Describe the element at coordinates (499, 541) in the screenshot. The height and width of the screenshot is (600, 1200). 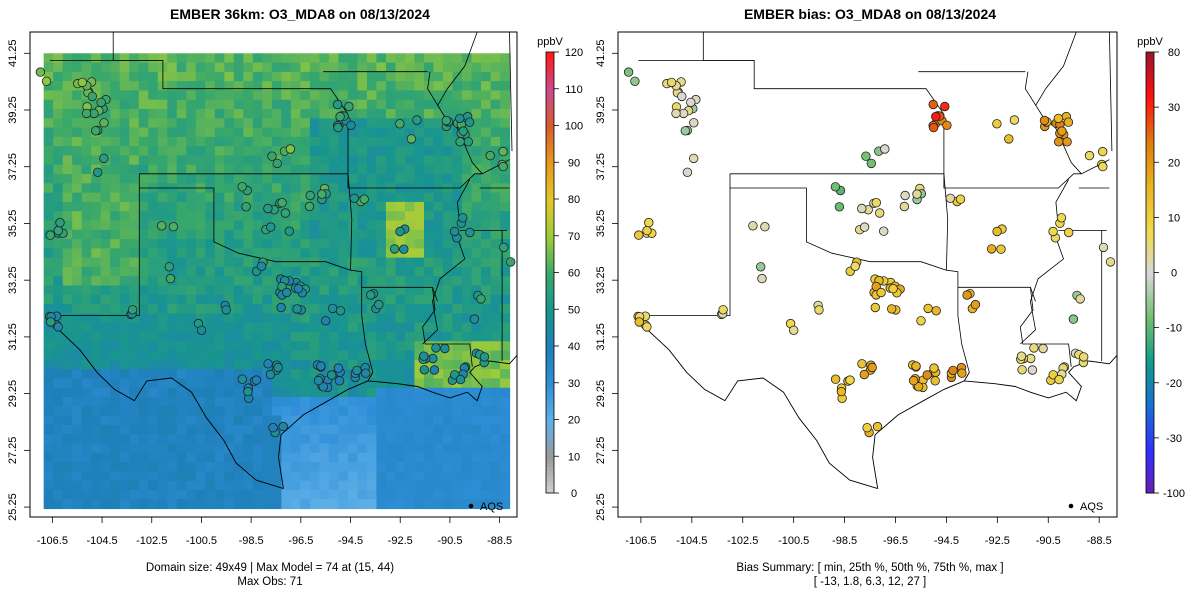
I see `x-tick-label: -88.5` at that location.